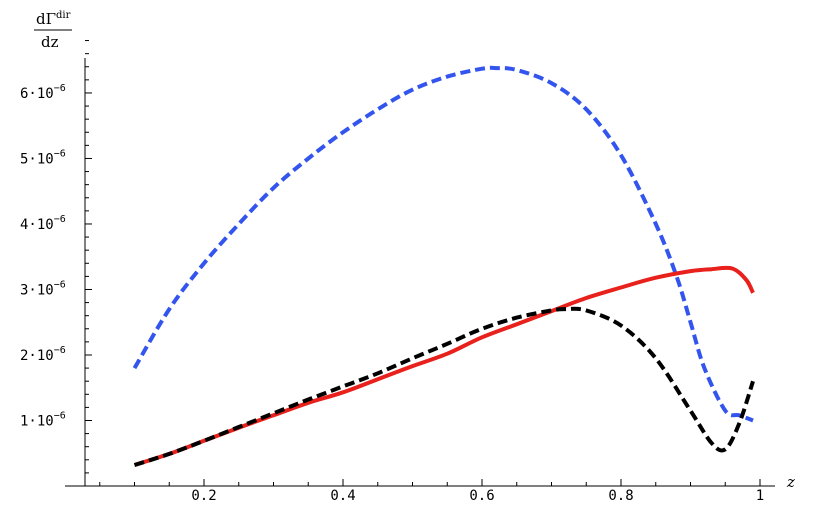 The width and height of the screenshot is (818, 505). What do you see at coordinates (342, 496) in the screenshot?
I see `x-tick-label: 0.4` at bounding box center [342, 496].